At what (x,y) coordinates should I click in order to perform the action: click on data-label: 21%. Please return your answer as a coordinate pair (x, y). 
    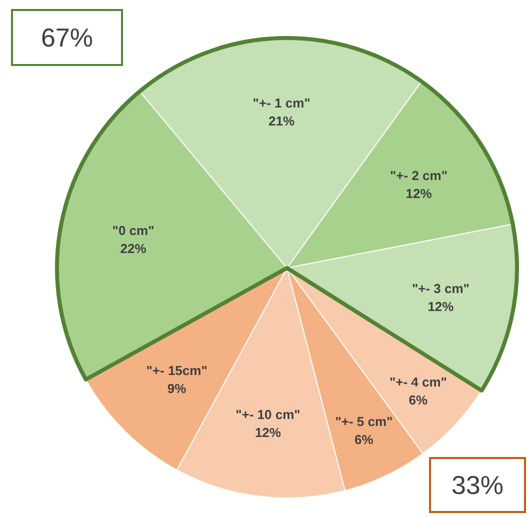
    Looking at the image, I should click on (281, 121).